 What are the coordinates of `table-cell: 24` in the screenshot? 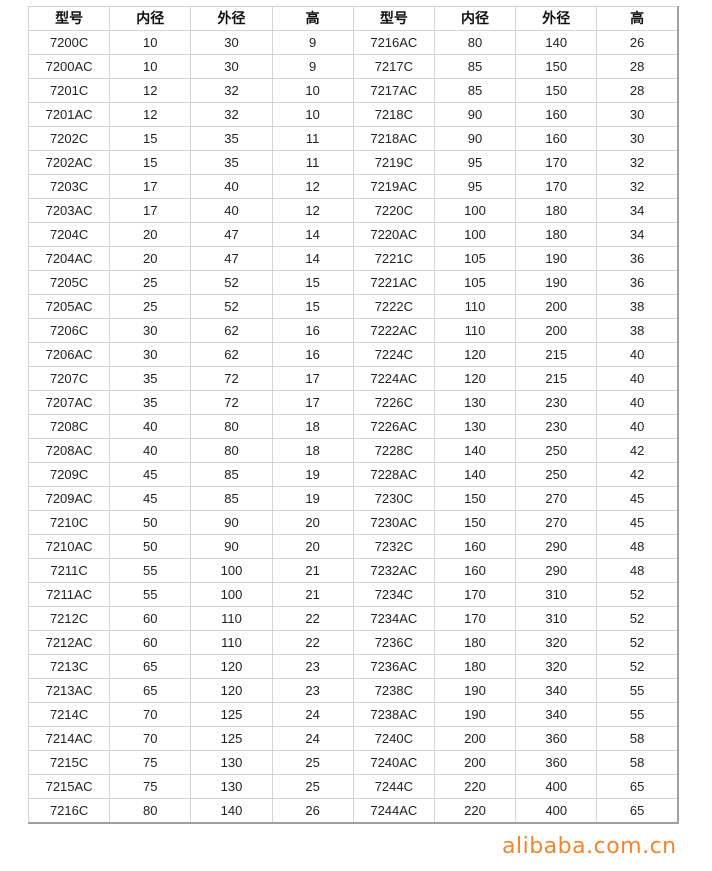 It's located at (312, 714).